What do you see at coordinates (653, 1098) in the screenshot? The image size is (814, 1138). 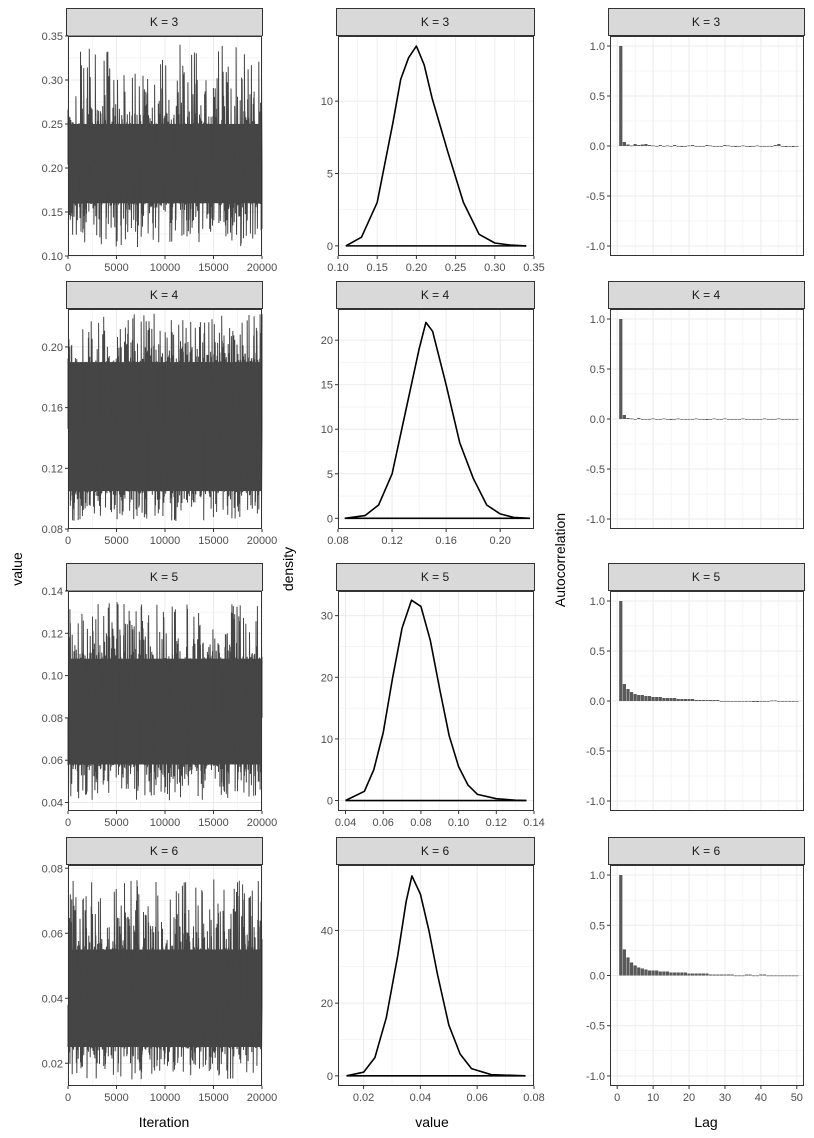 I see `x-tick-label: 10` at bounding box center [653, 1098].